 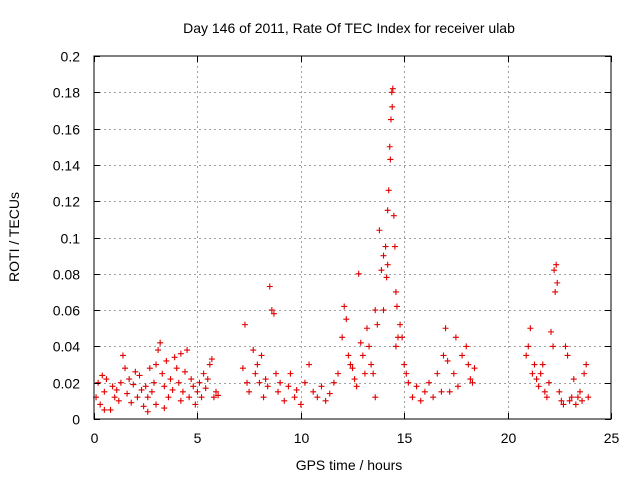 I want to click on x-tick-label: 15, so click(x=405, y=438).